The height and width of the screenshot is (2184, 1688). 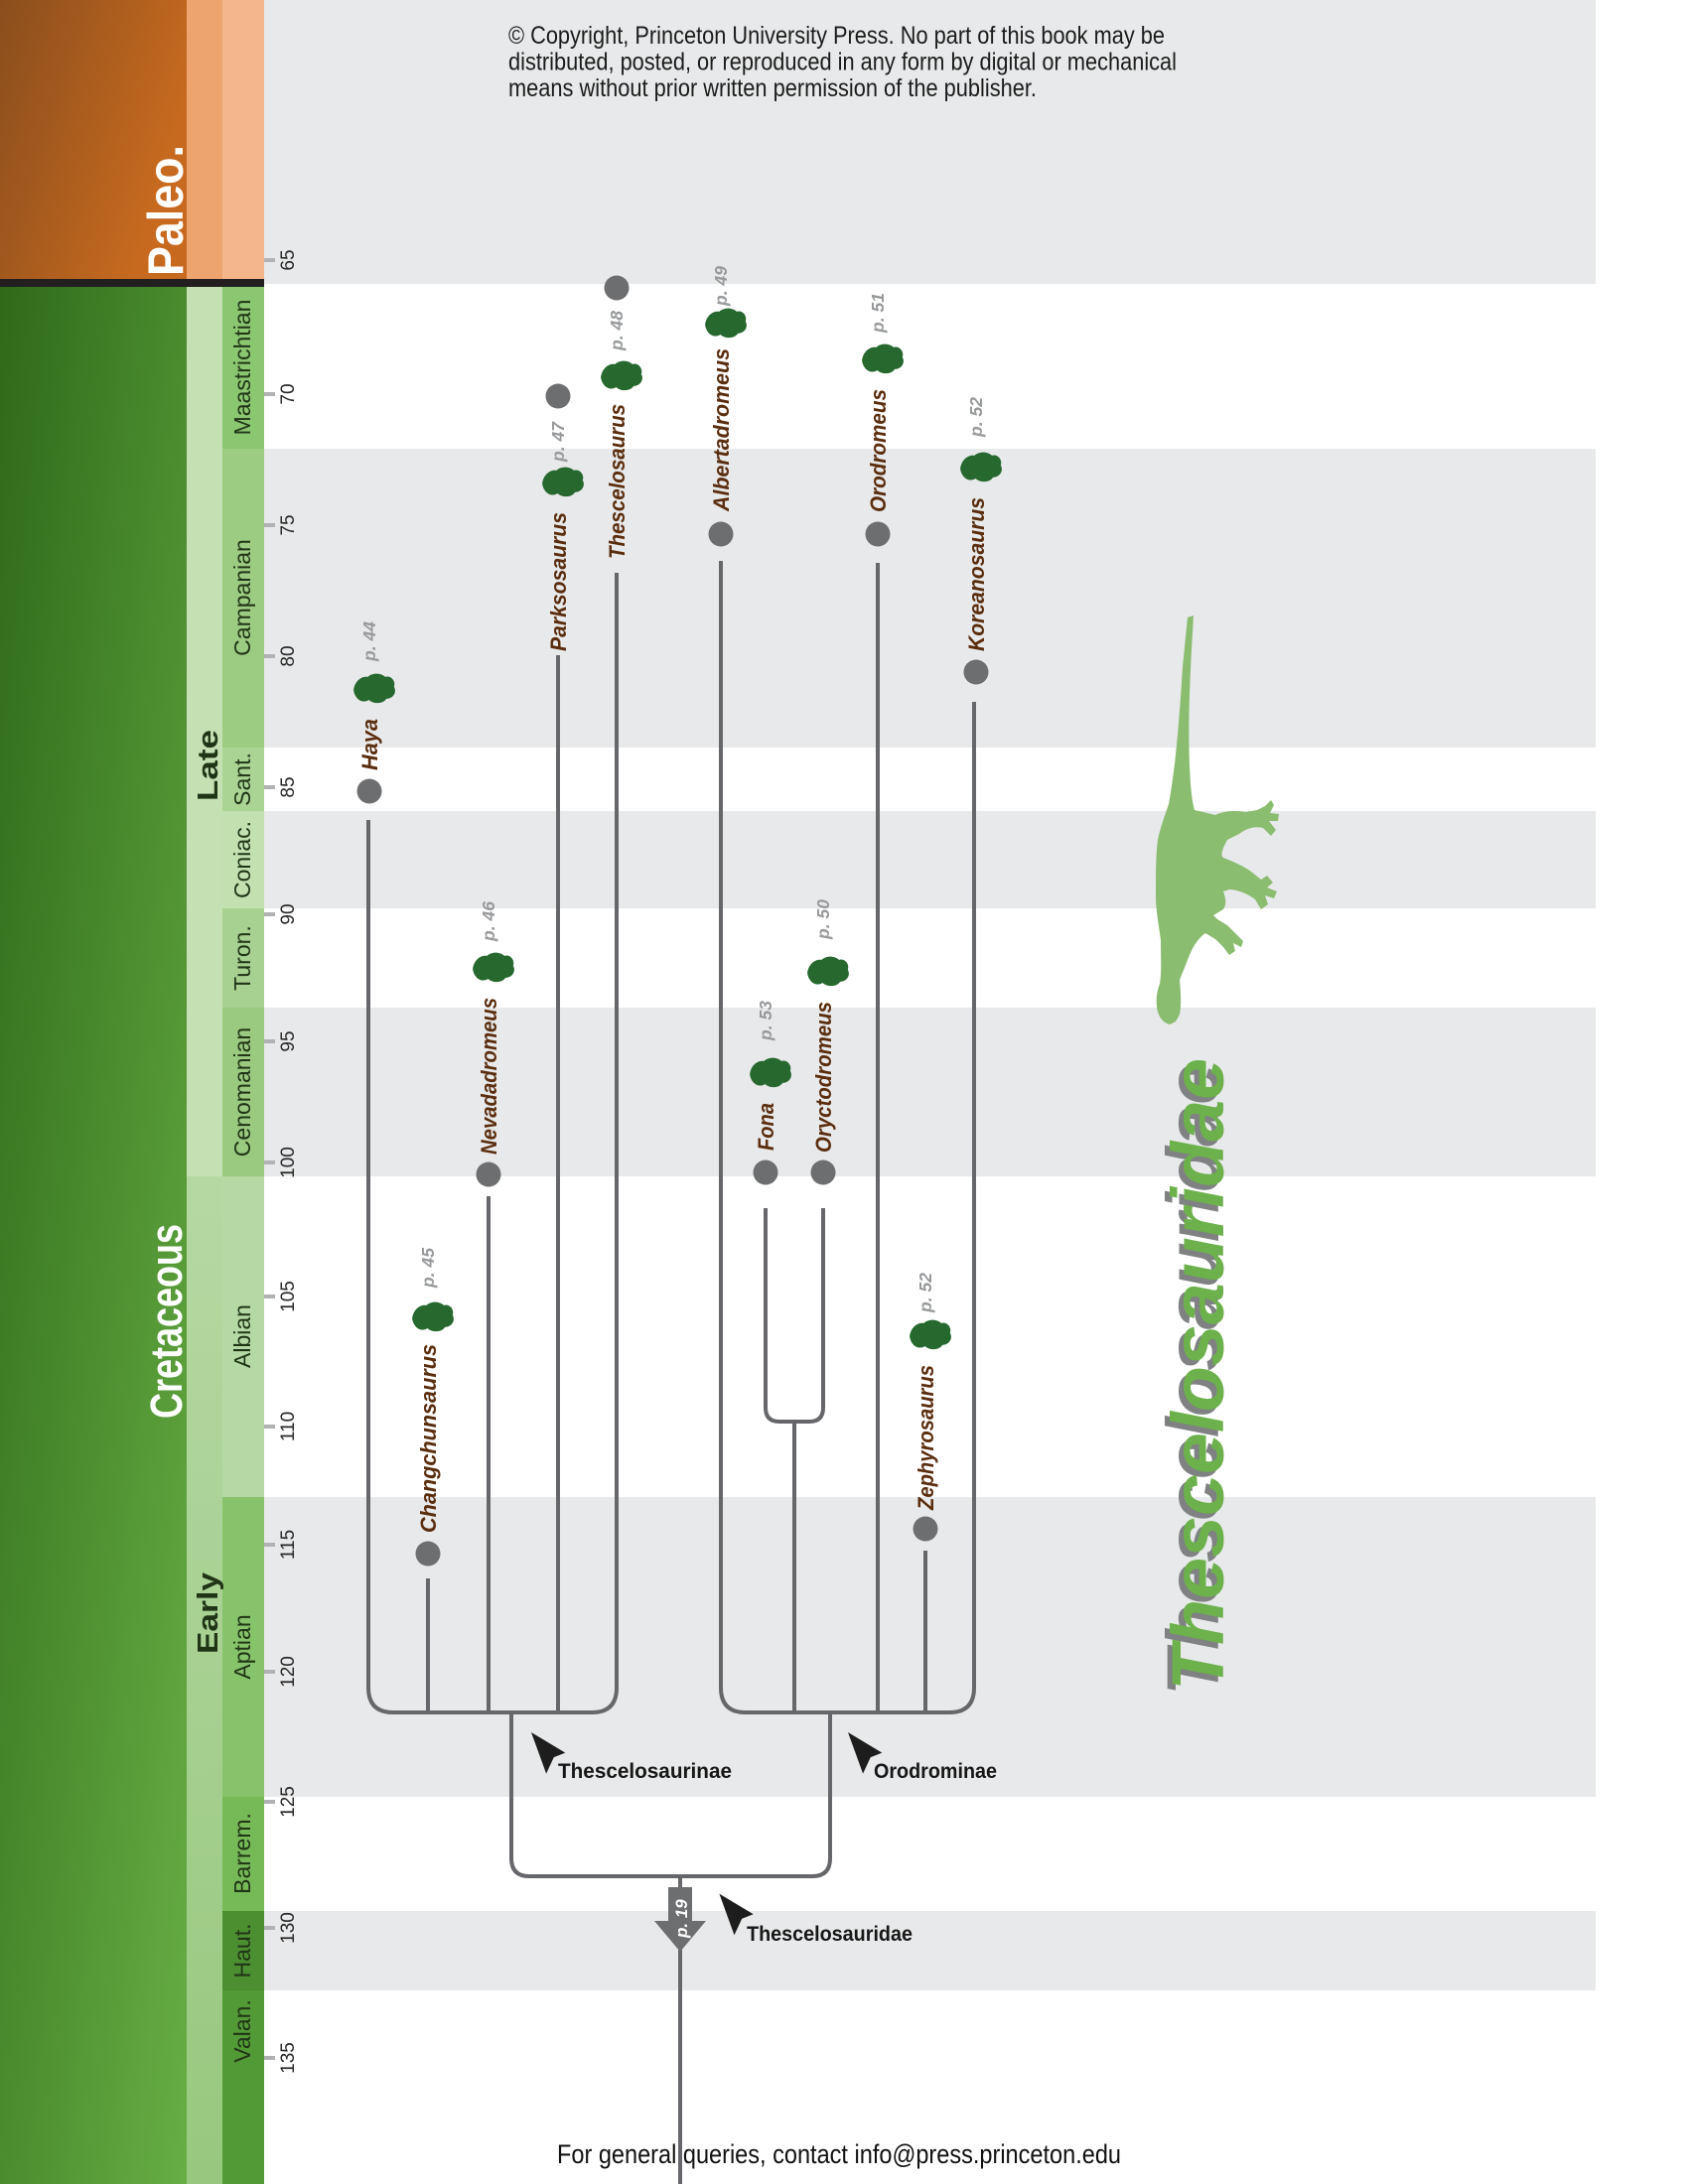 I want to click on svg-text: Aptian, so click(x=242, y=1646).